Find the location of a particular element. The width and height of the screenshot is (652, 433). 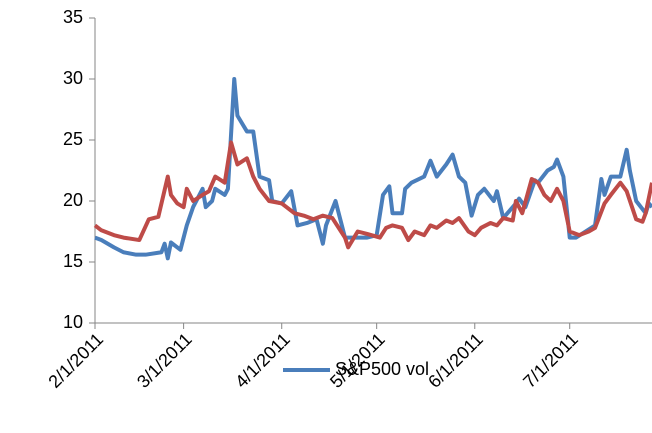

x-tick-label: 3/1/2011 is located at coordinates (164, 360).